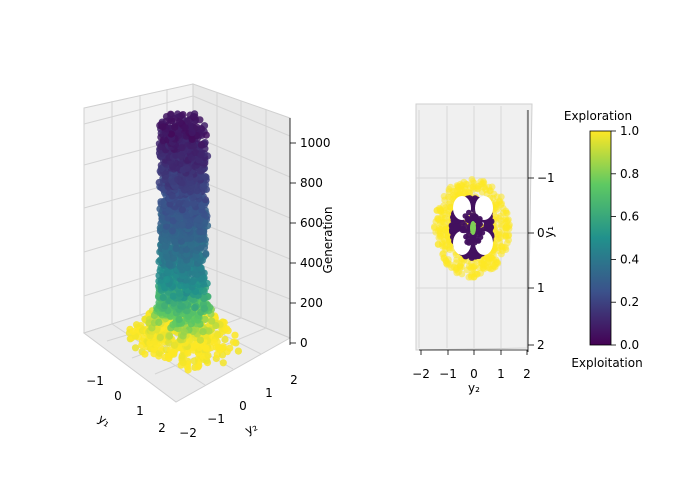 The image size is (682, 489). Describe the element at coordinates (598, 116) in the screenshot. I see `colorbar-title: Exploration` at that location.